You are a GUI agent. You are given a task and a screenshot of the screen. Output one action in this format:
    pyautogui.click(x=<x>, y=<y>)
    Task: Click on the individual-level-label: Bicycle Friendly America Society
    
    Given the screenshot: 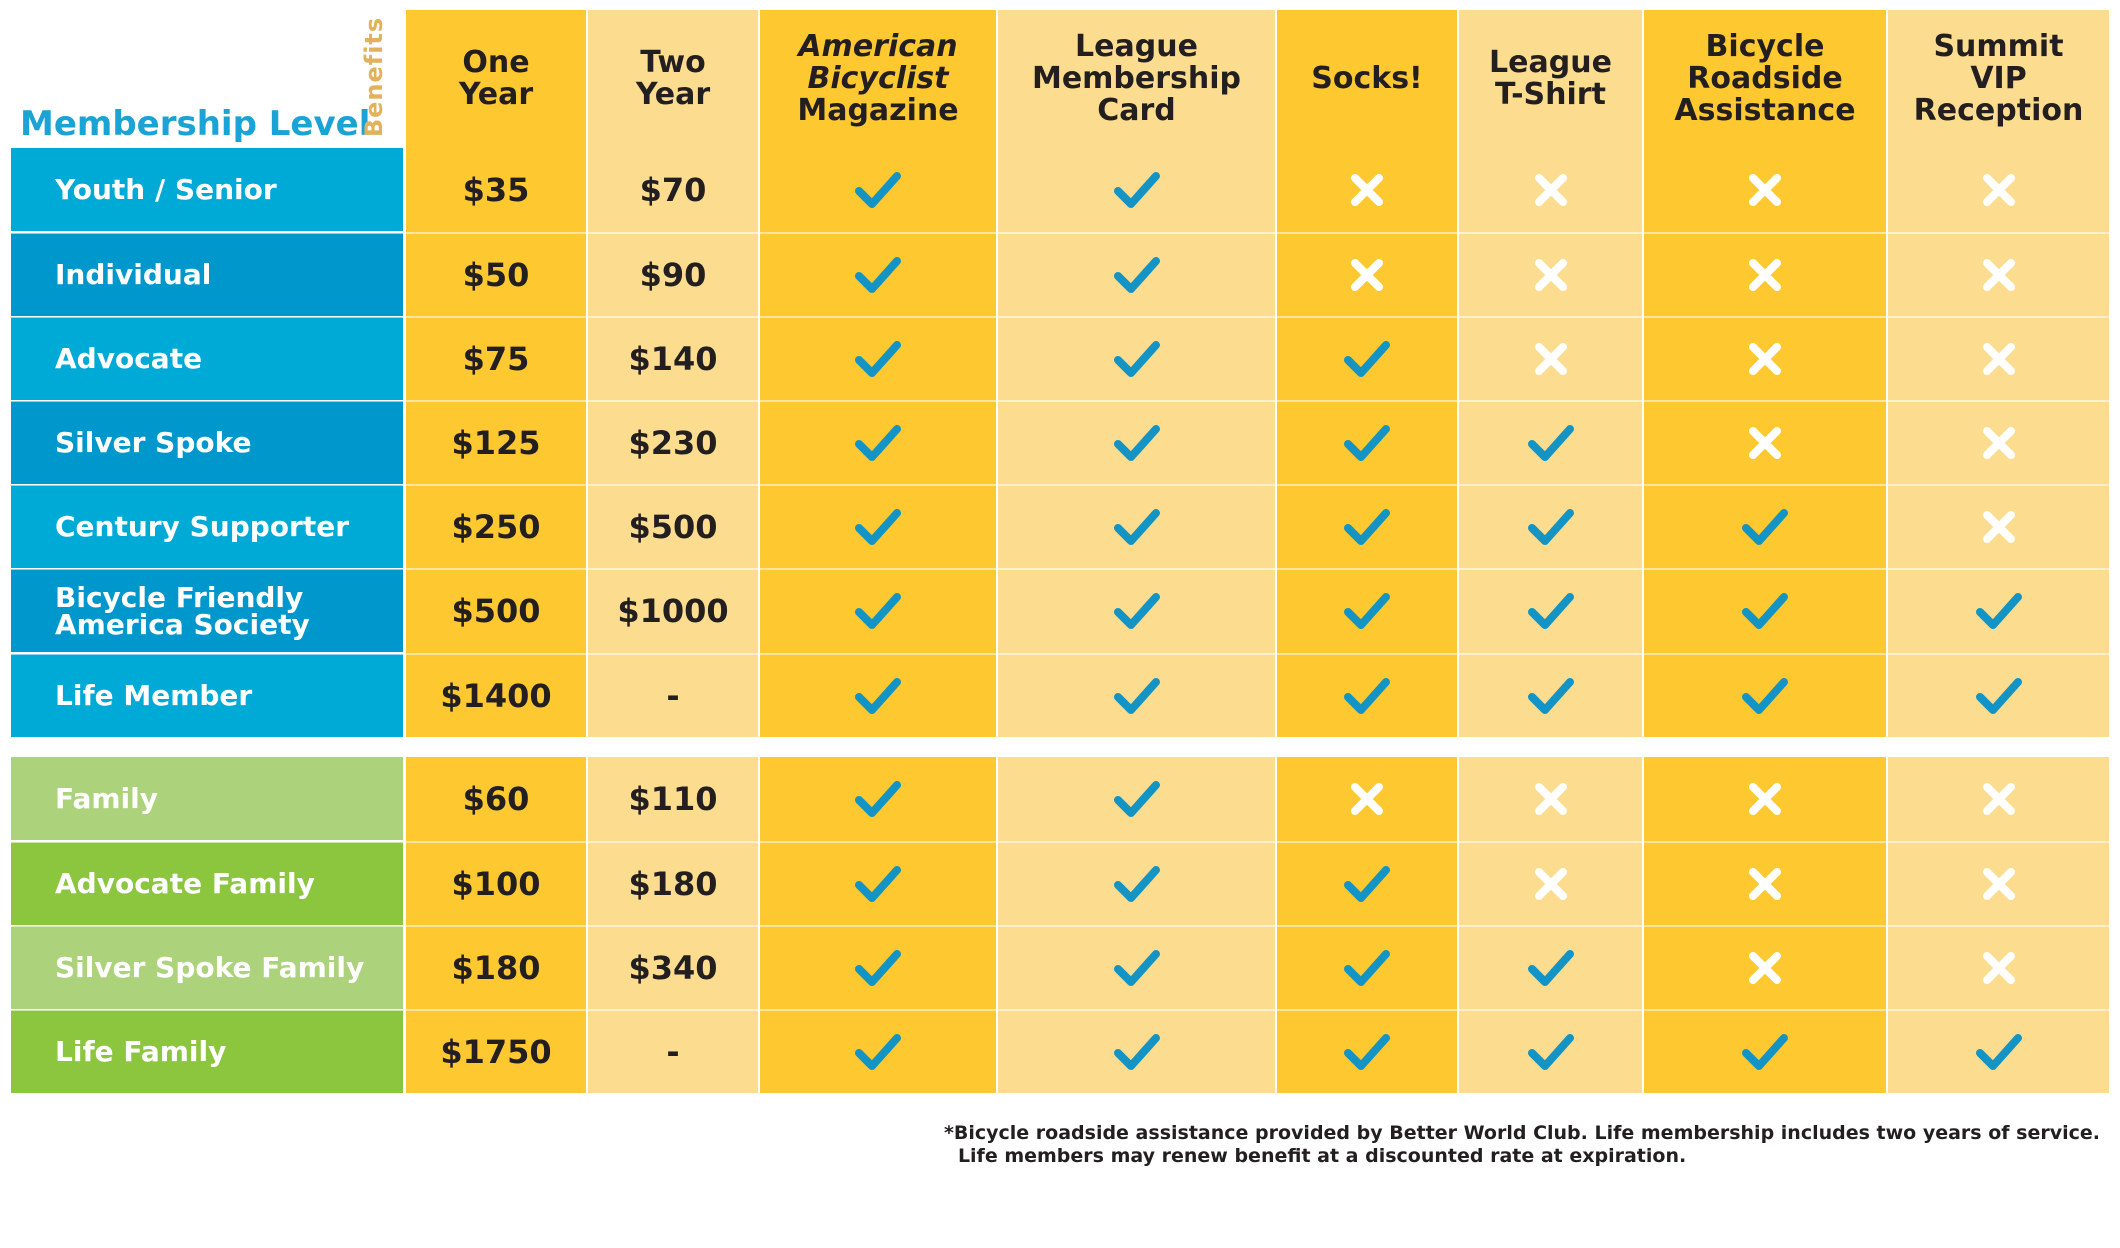 What is the action you would take?
    pyautogui.click(x=207, y=610)
    